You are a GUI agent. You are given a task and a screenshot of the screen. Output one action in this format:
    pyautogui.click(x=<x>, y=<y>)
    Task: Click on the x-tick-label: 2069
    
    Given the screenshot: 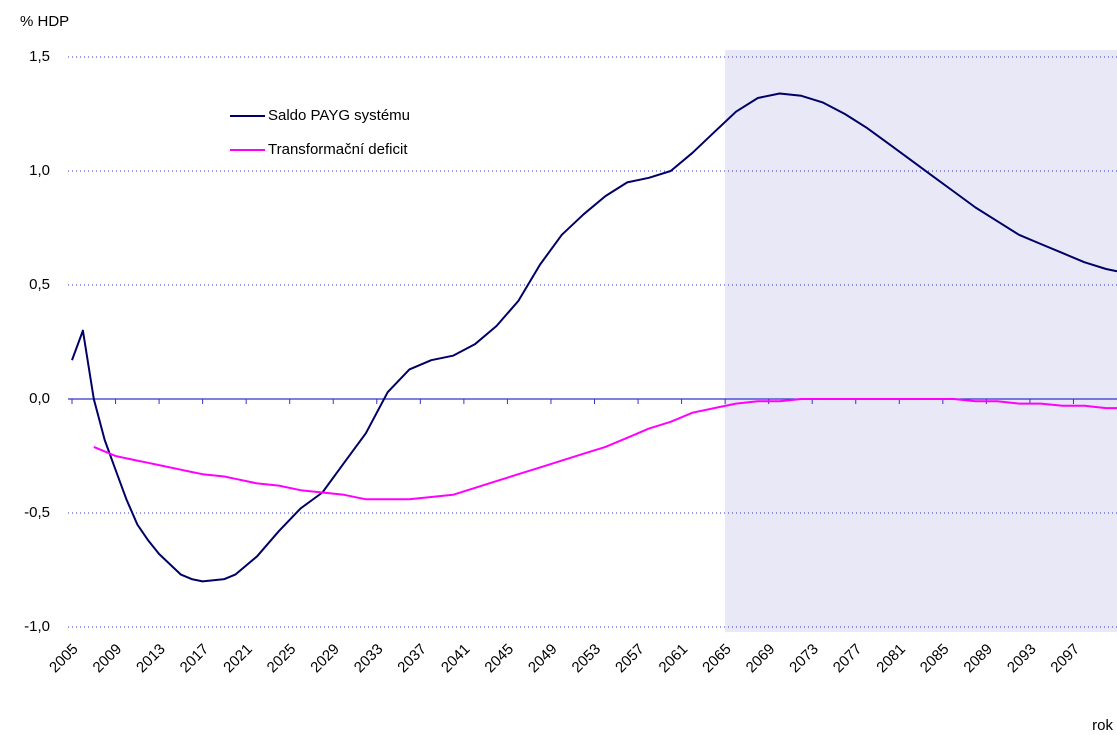 What is the action you would take?
    pyautogui.click(x=761, y=659)
    